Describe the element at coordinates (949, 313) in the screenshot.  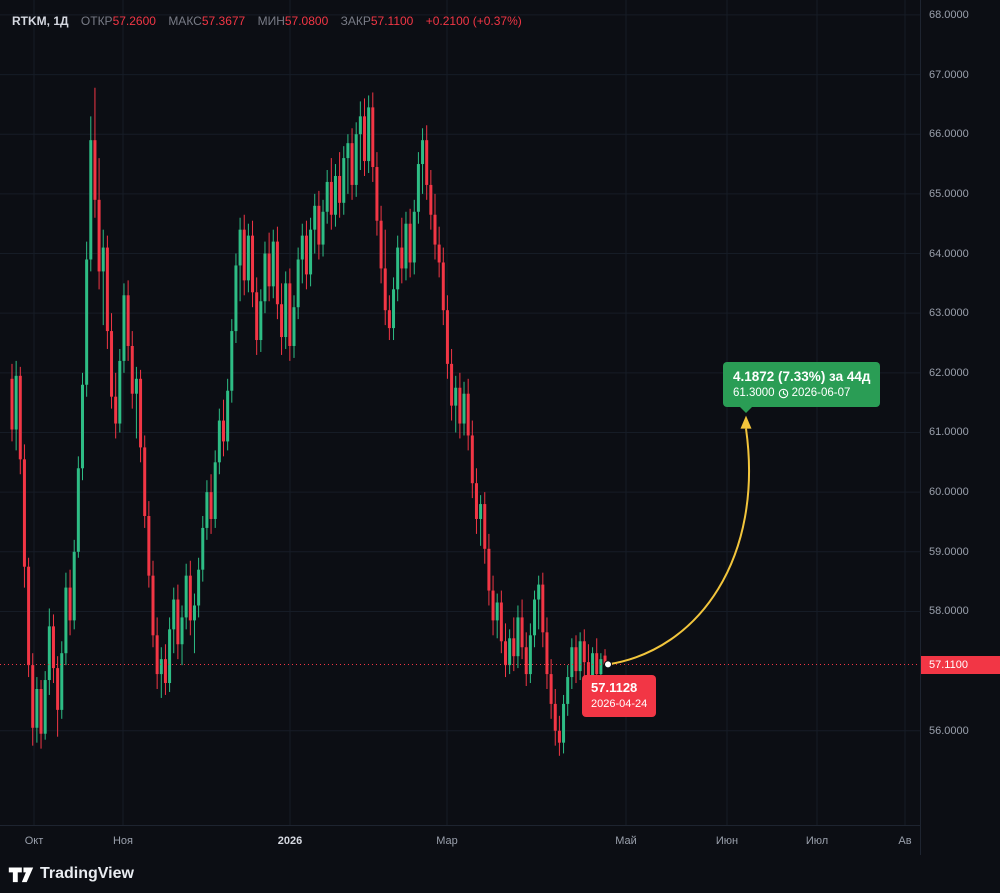
I see `price-axis-label: 63.0000` at that location.